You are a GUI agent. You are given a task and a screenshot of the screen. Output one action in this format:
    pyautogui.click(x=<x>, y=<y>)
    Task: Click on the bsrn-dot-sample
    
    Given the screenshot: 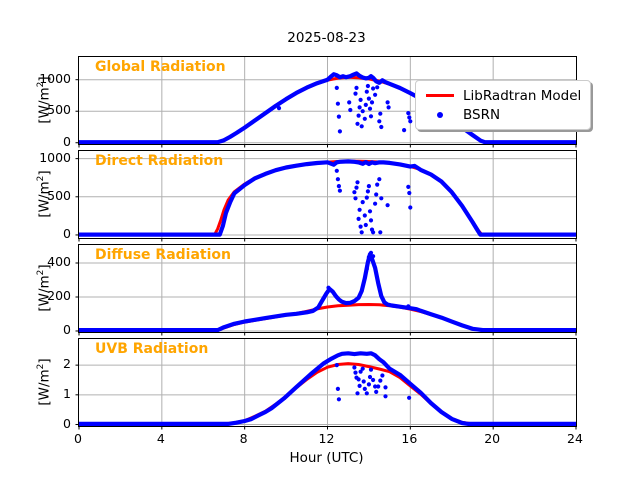 What is the action you would take?
    pyautogui.click(x=440, y=114)
    